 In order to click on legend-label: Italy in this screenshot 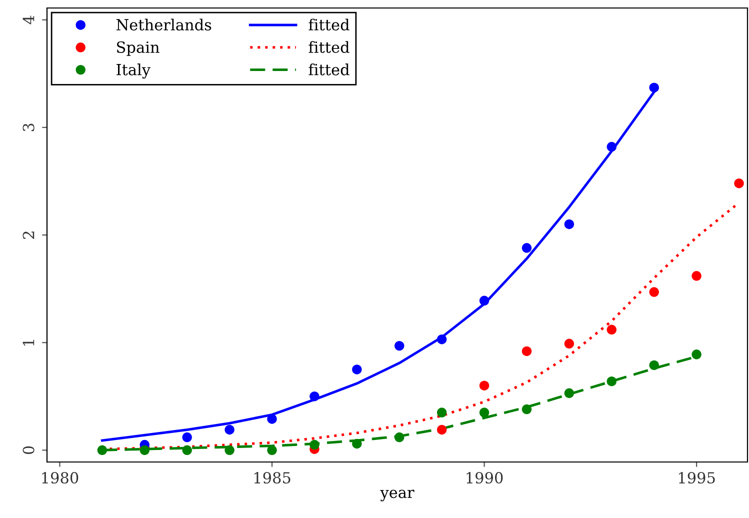, I will do `click(133, 71)`.